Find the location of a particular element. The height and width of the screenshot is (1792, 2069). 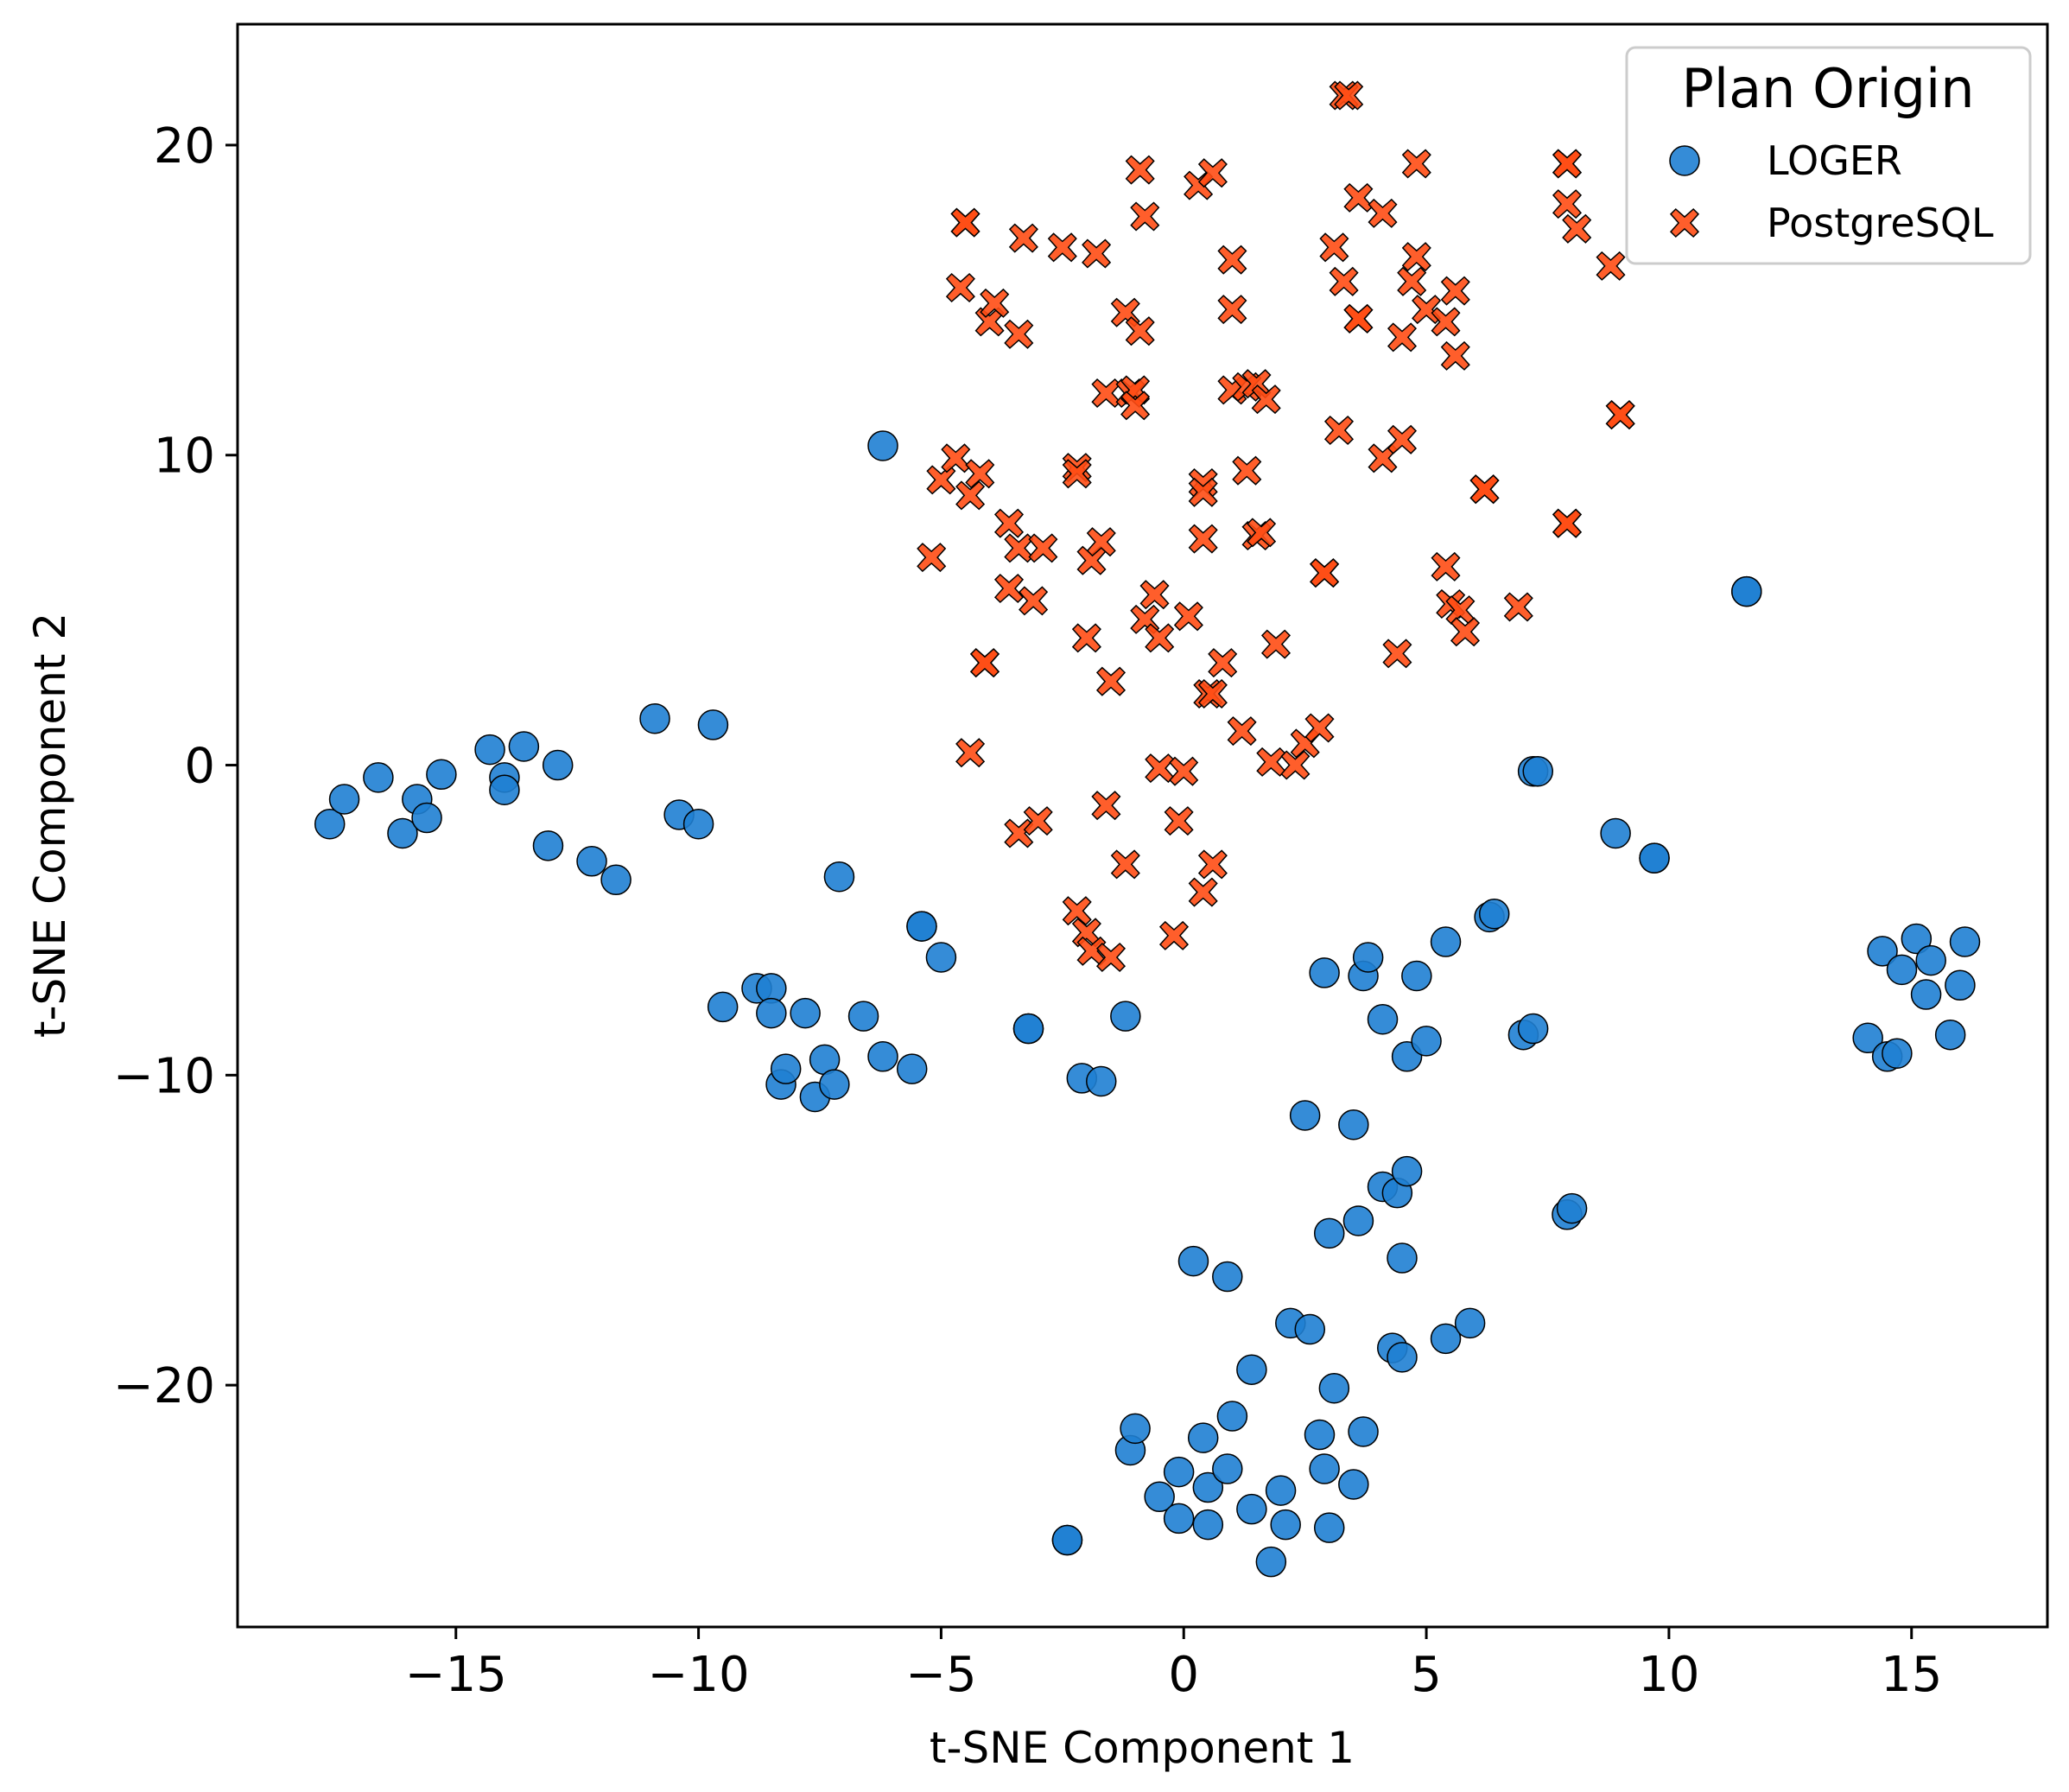

y-tick-label: 20 is located at coordinates (184, 146).